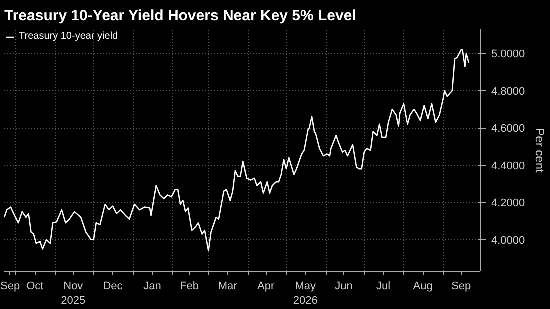 Image resolution: width=550 pixels, height=309 pixels. I want to click on x-tick-label: Jan, so click(153, 286).